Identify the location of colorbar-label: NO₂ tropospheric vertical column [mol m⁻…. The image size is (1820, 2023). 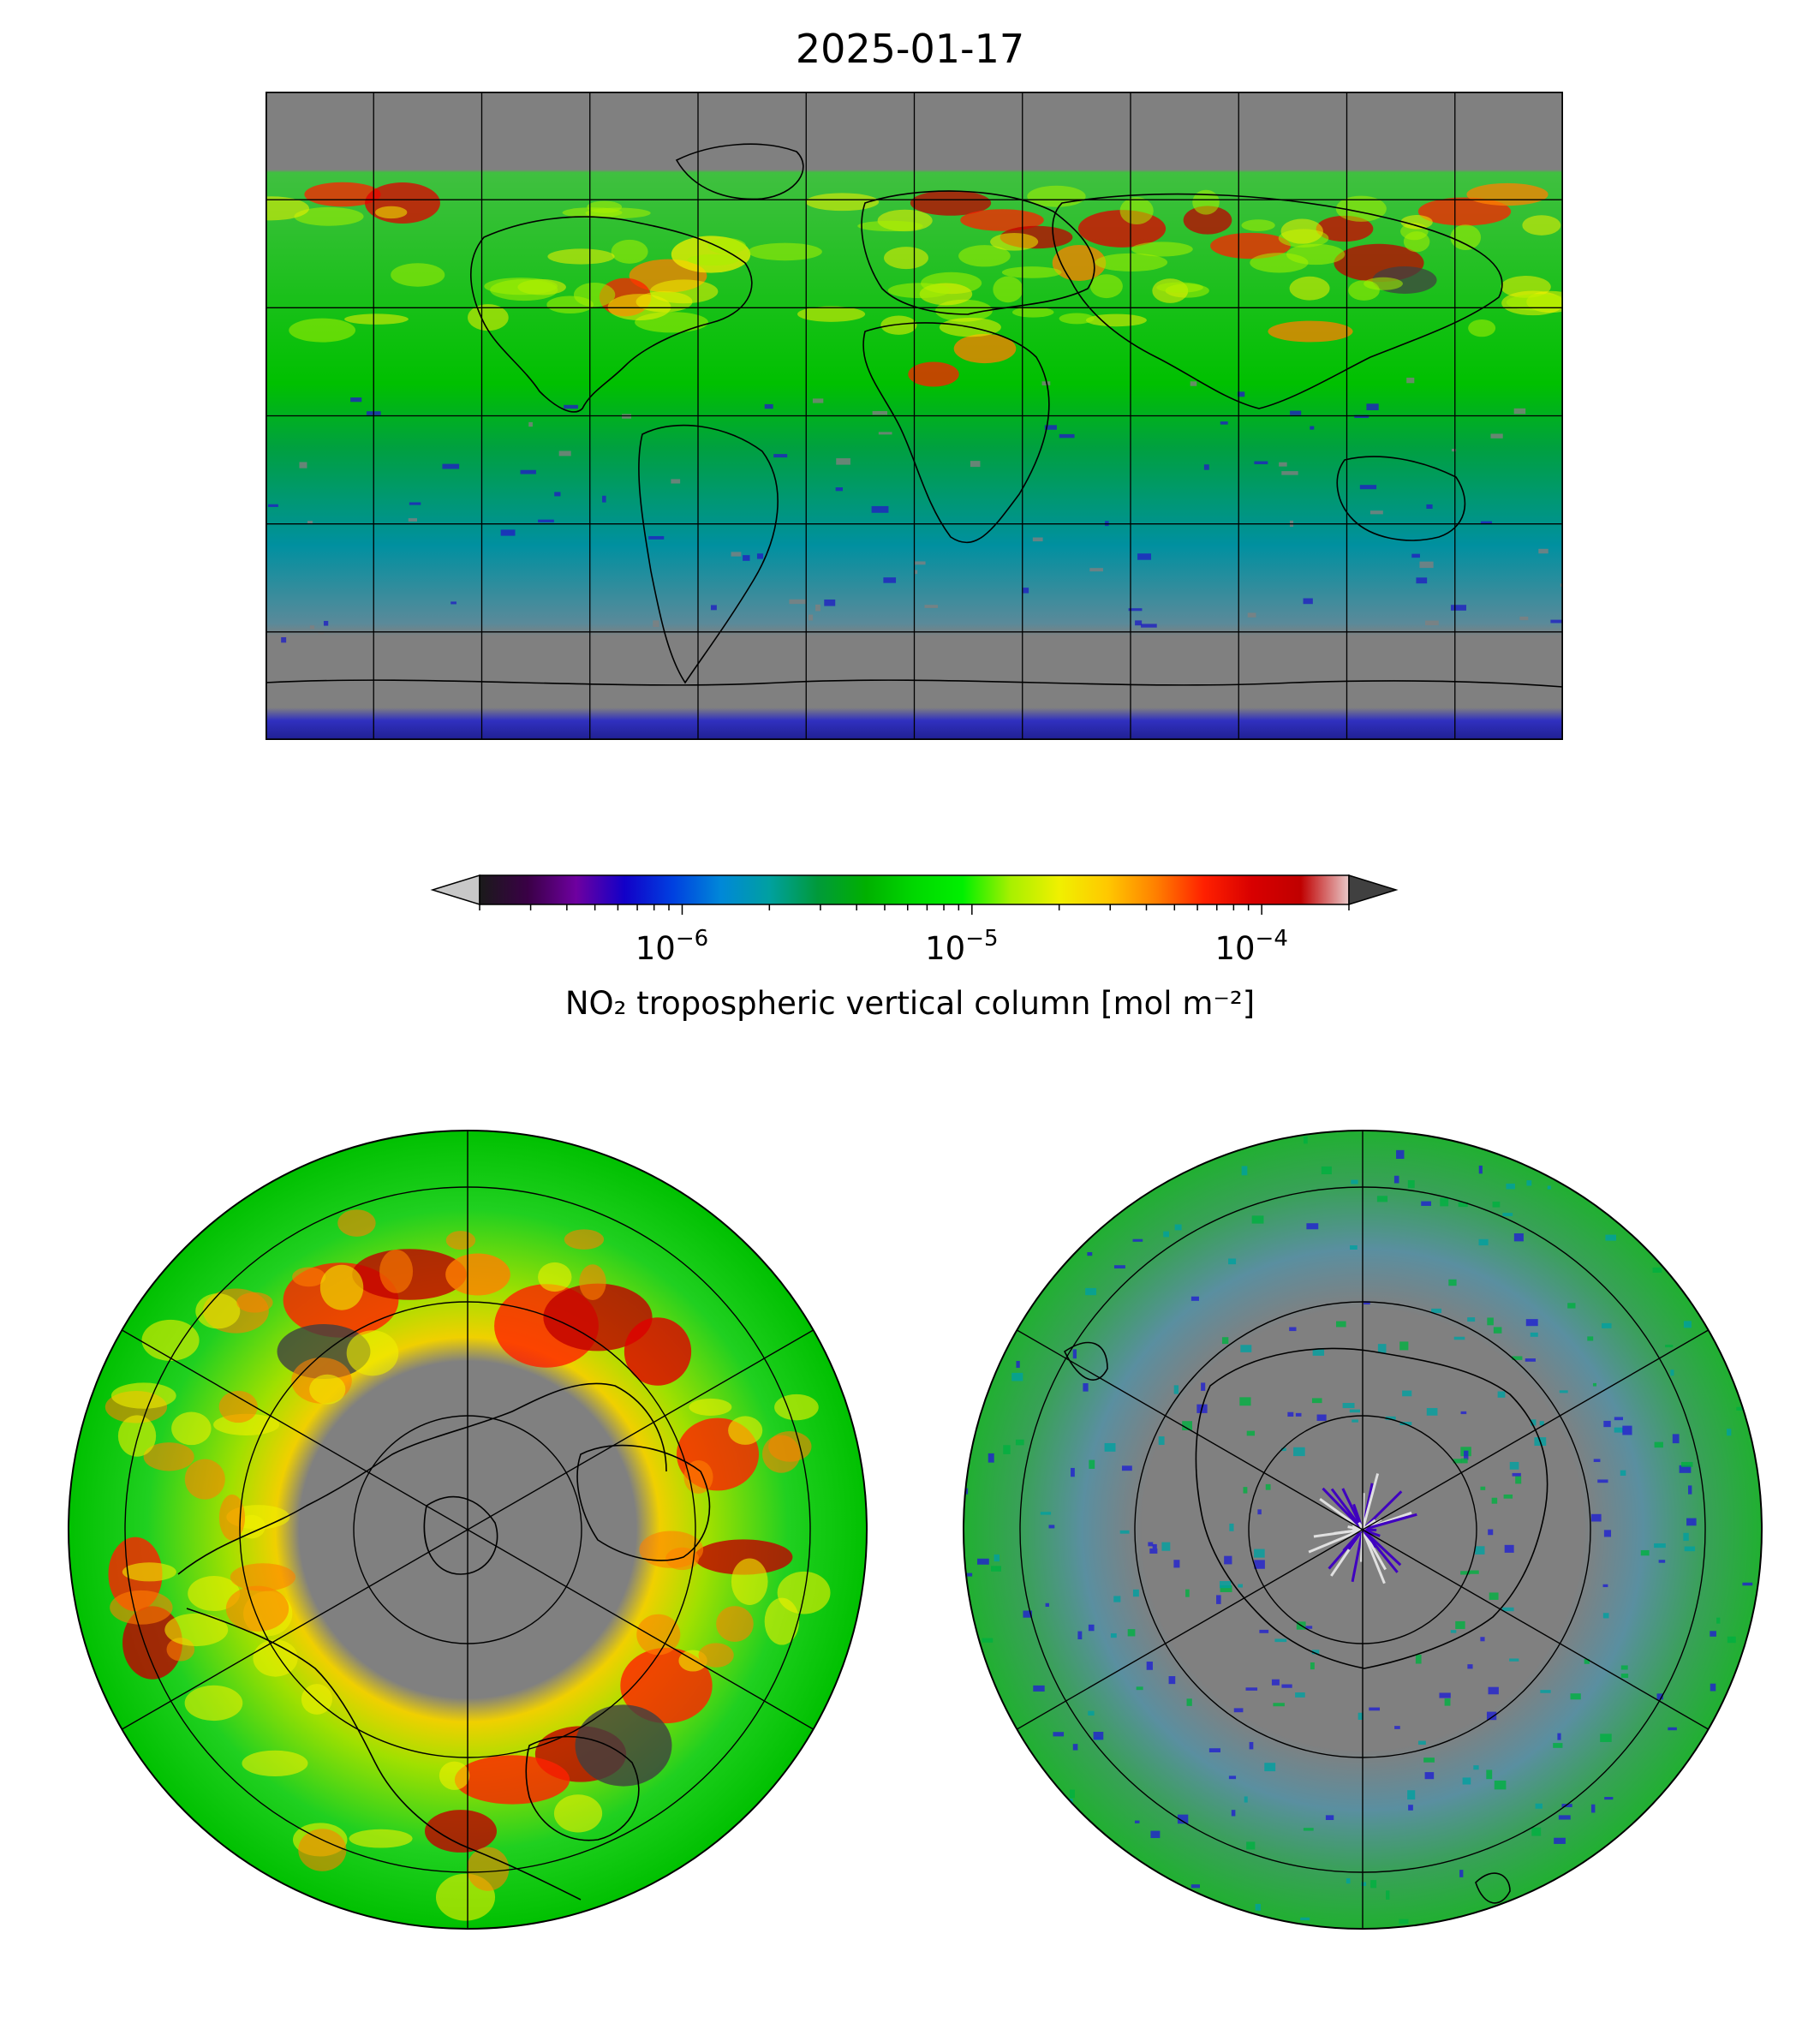
(910, 1004).